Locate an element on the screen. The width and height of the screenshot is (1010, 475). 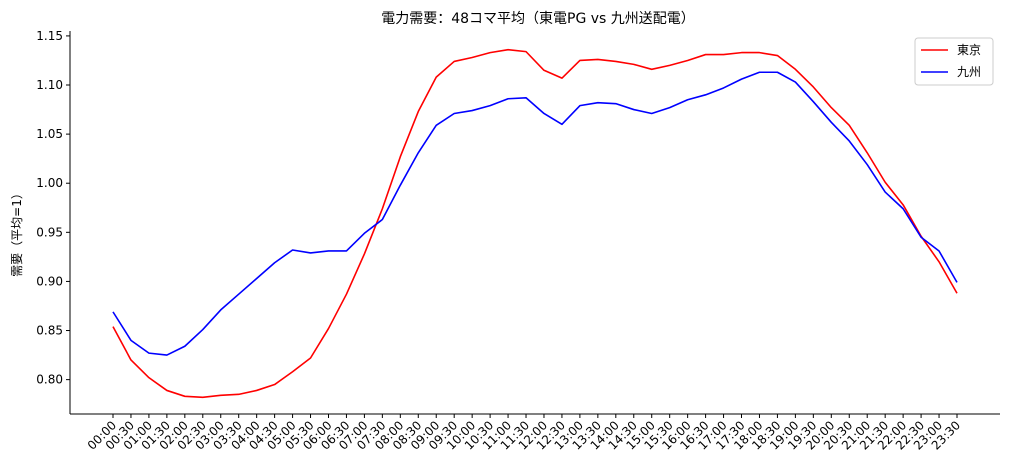
y-tick-label: 0.95 is located at coordinates (49, 232).